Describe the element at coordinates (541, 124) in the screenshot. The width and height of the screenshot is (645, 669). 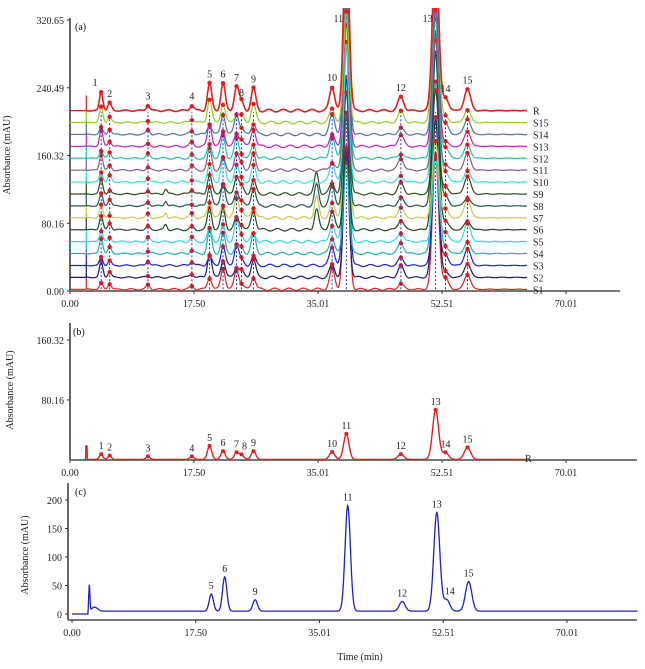
I see `trace-label-S15: S15` at that location.